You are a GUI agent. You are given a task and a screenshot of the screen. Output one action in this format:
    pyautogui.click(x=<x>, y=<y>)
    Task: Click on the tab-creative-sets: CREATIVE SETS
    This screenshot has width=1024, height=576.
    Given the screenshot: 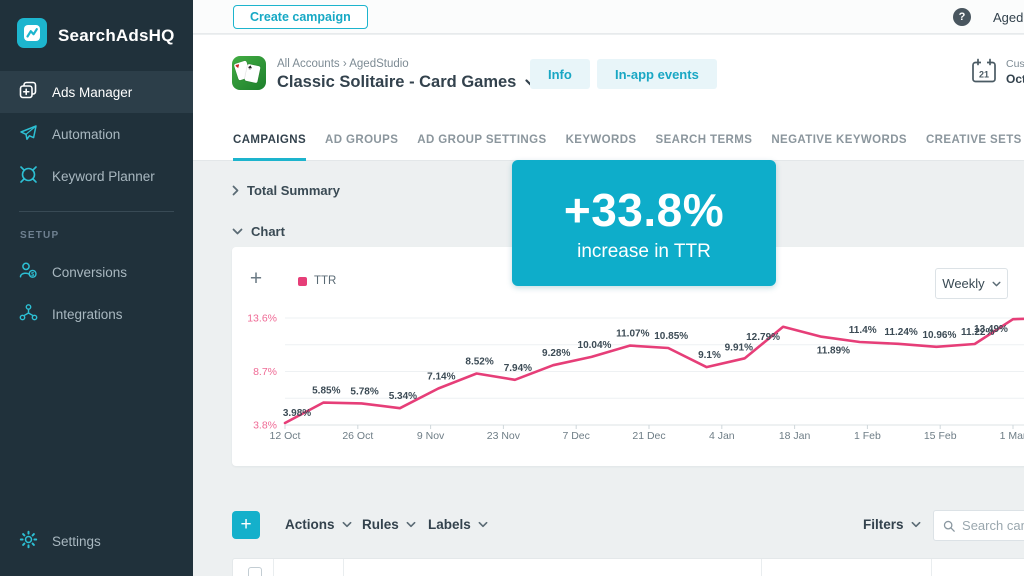 What is the action you would take?
    pyautogui.click(x=973, y=140)
    